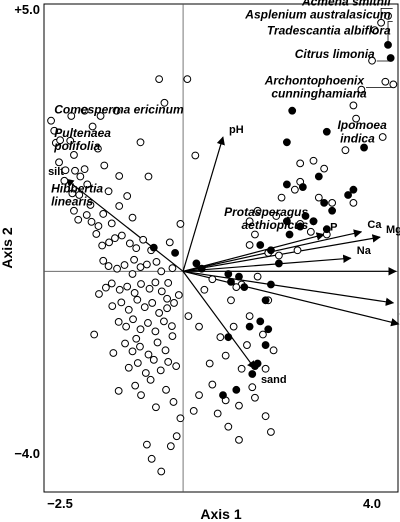  What do you see at coordinates (124, 225) in the screenshot?
I see `vector-arrow-silt` at bounding box center [124, 225].